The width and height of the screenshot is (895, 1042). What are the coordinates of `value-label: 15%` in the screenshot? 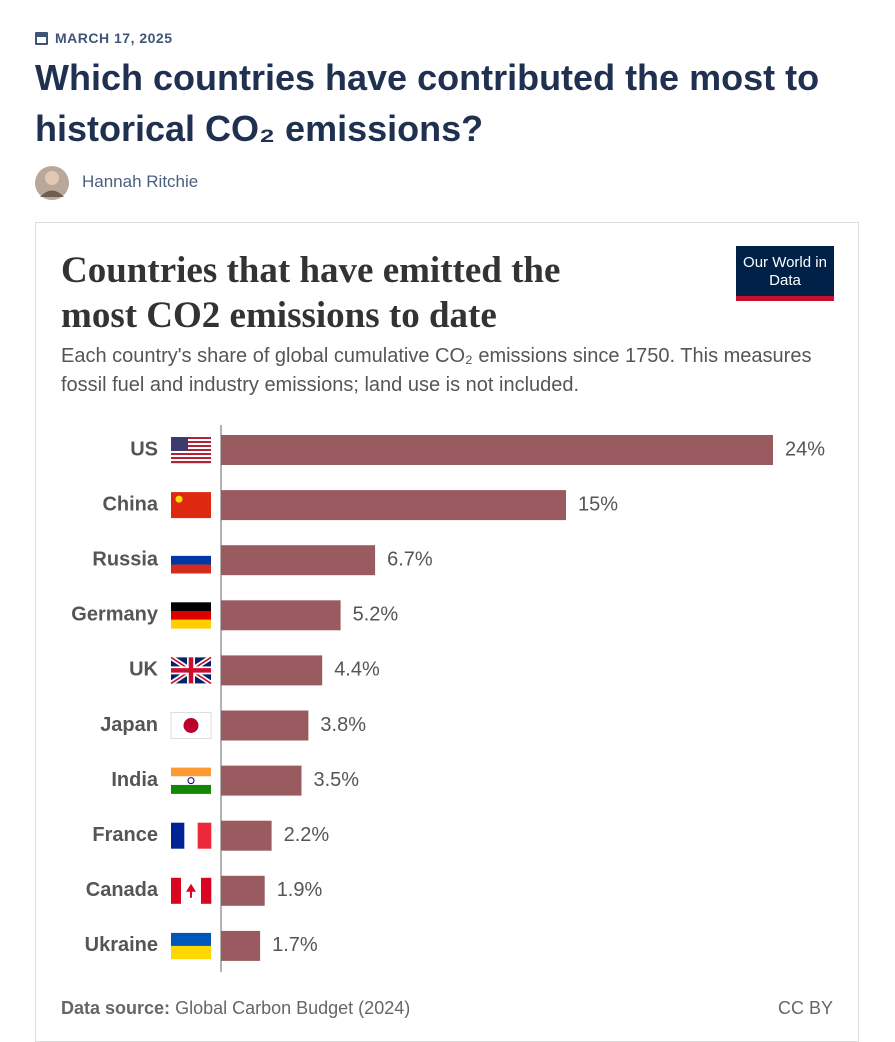 It's located at (598, 504).